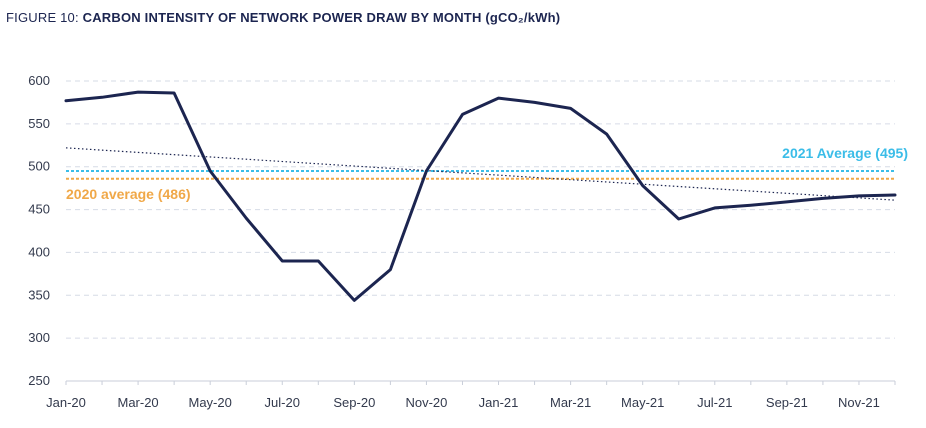 This screenshot has height=428, width=926. I want to click on x-axis-ticks, so click(480, 383).